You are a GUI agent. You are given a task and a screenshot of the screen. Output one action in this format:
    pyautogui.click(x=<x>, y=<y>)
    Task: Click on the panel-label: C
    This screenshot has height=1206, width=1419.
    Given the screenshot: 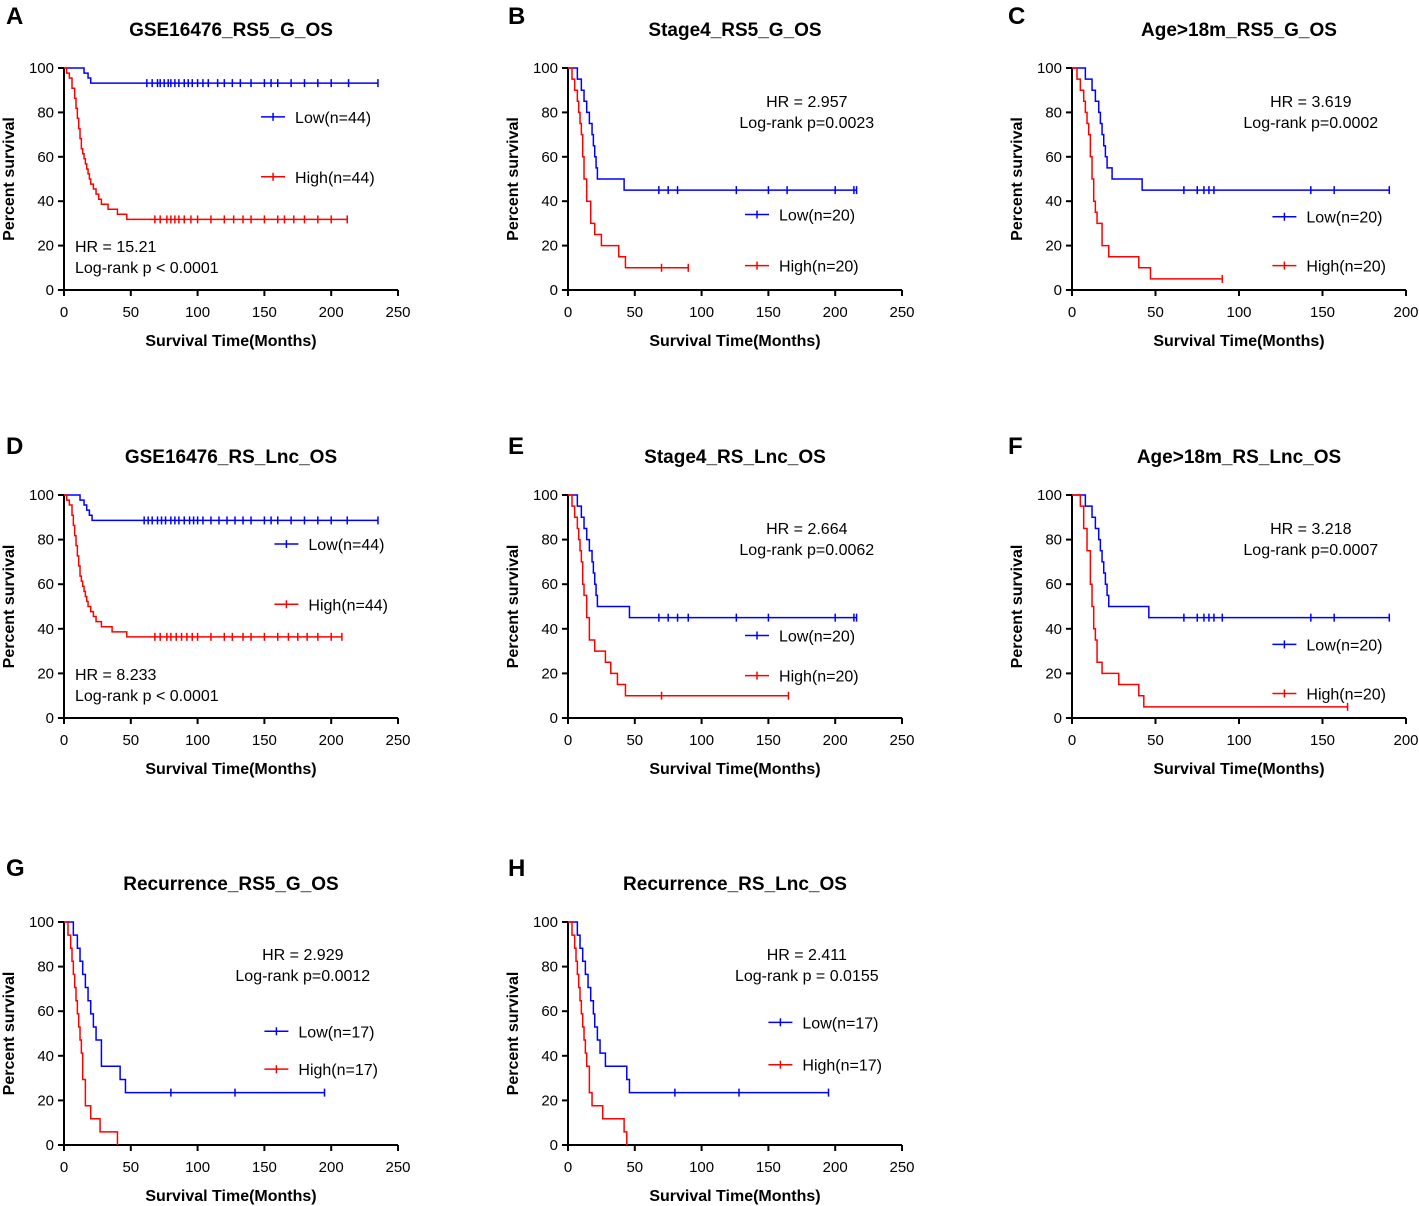 What is the action you would take?
    pyautogui.click(x=1016, y=16)
    